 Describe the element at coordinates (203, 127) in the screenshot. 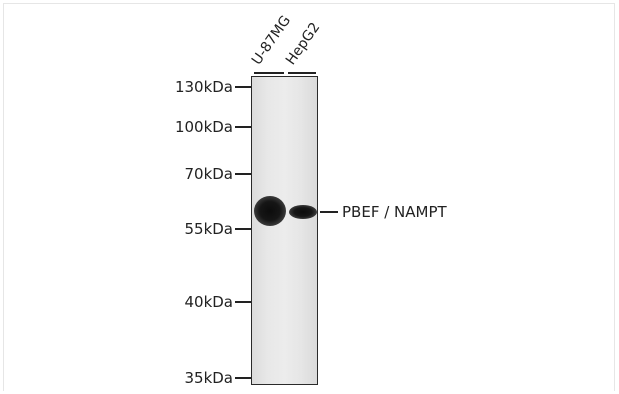

I see `marker-label: 100kDa` at that location.